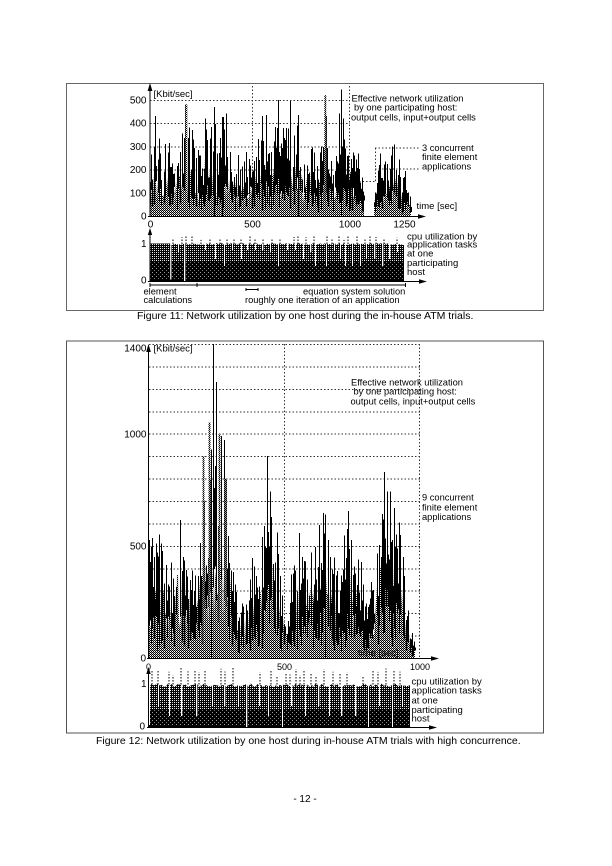 This screenshot has height=866, width=612. Describe the element at coordinates (404, 225) in the screenshot. I see `svg-text: 1250` at that location.